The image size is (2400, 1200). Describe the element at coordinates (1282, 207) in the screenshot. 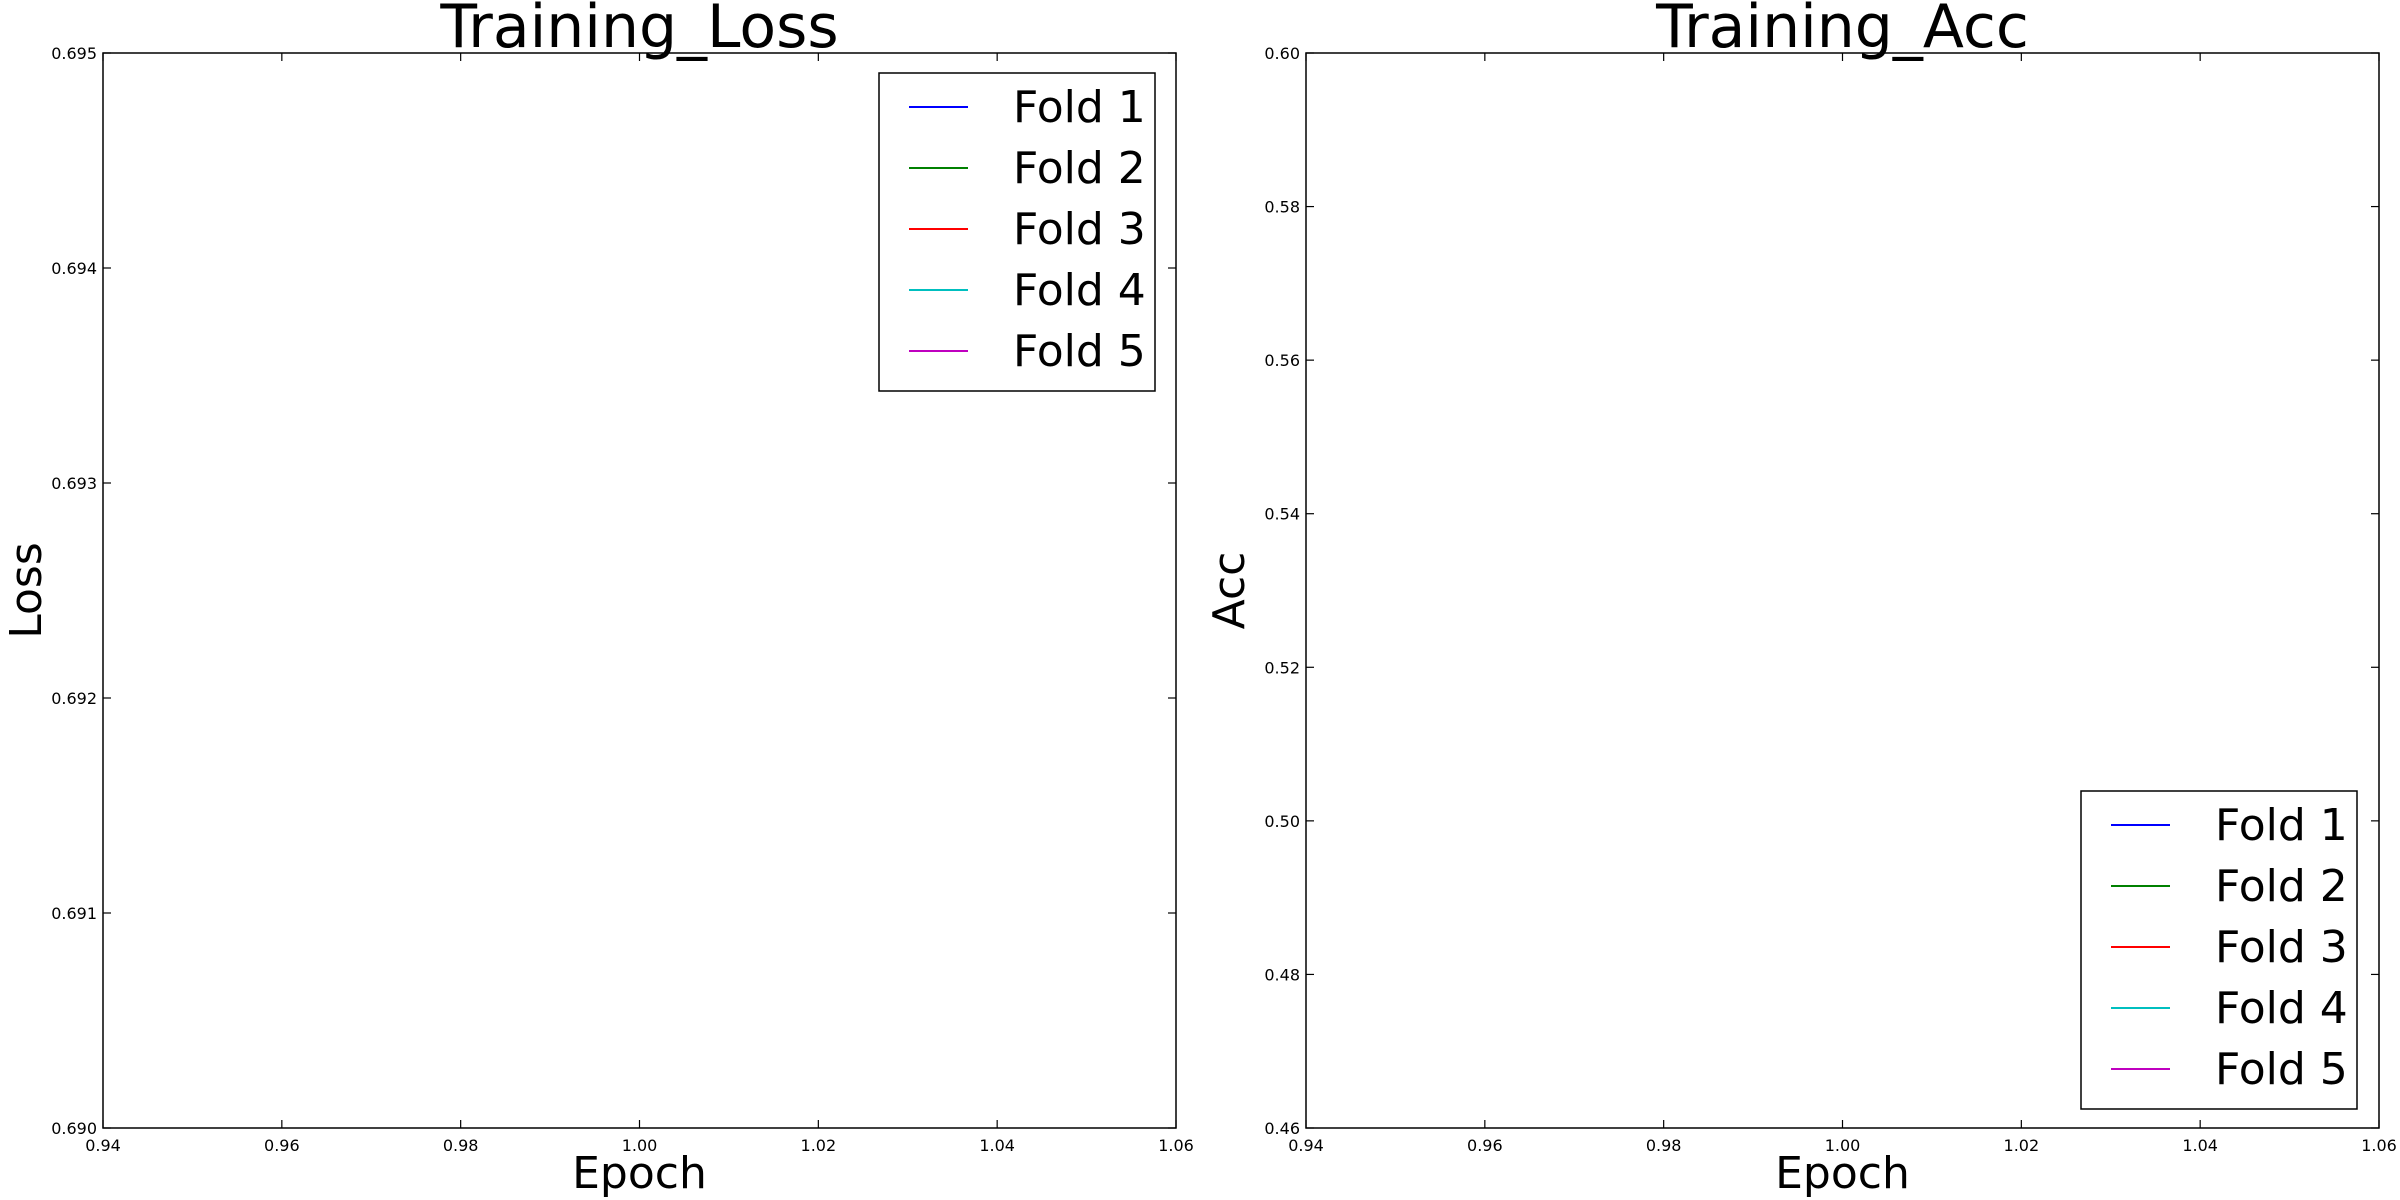

I see `y-tick-label: 0.58` at that location.